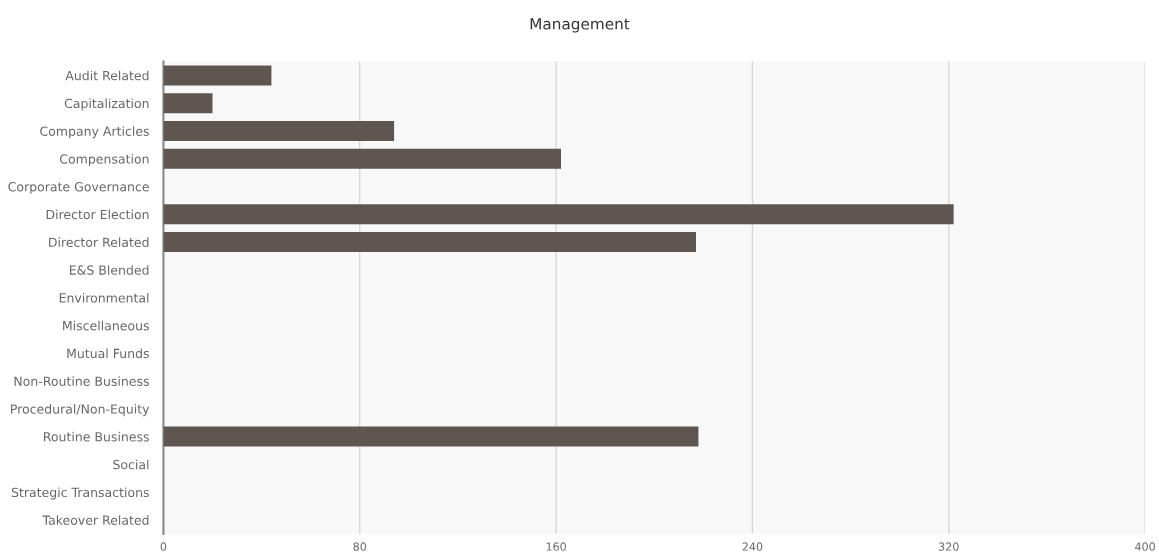 This screenshot has width=1159, height=559. Describe the element at coordinates (78, 188) in the screenshot. I see `y-tick-label: Corporate Governance` at that location.